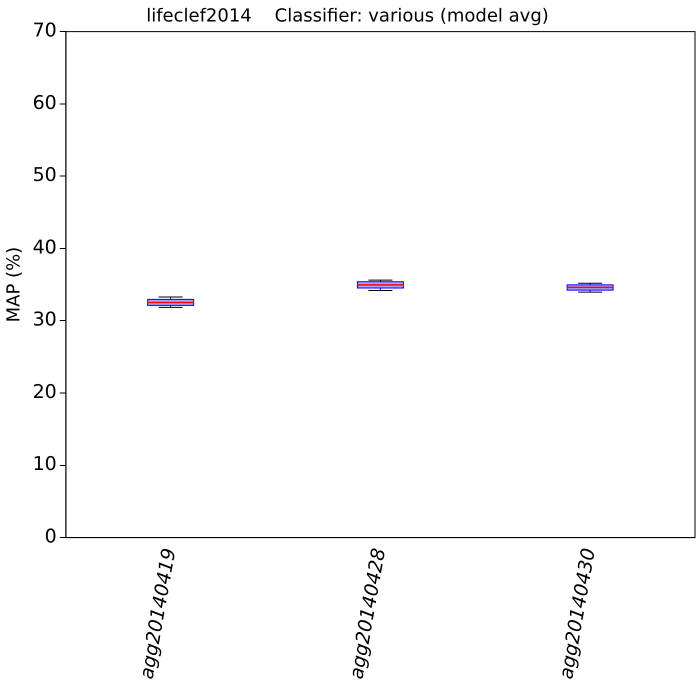 This screenshot has height=684, width=697. What do you see at coordinates (44, 103) in the screenshot?
I see `y-tick-label: 60` at bounding box center [44, 103].